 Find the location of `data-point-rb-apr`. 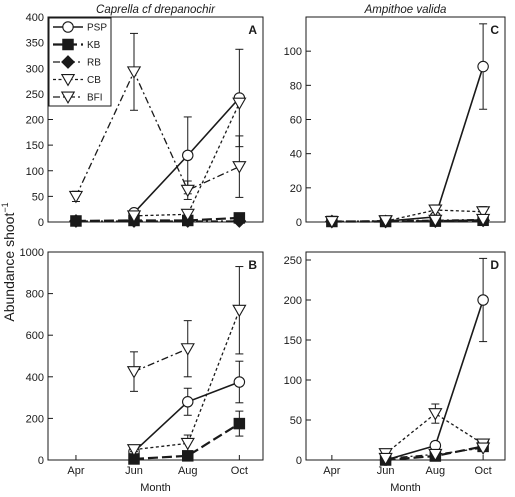

data-point-rb-apr is located at coordinates (76, 221).